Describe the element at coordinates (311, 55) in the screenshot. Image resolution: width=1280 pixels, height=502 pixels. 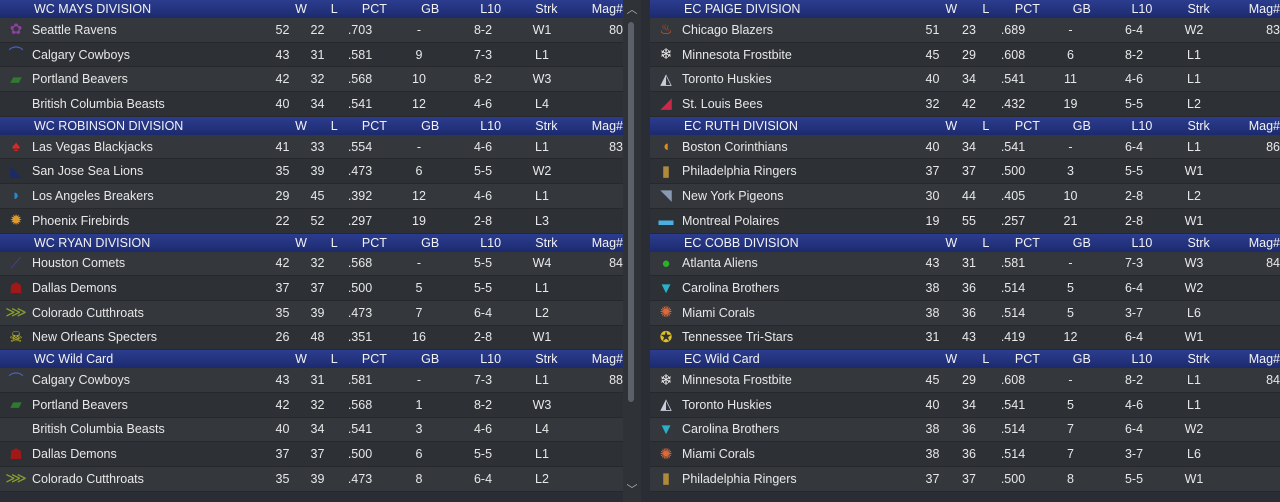
I see `table-row: ⌒ Calgary Cowboys 43 31 .581 9 7-3 L1` at that location.